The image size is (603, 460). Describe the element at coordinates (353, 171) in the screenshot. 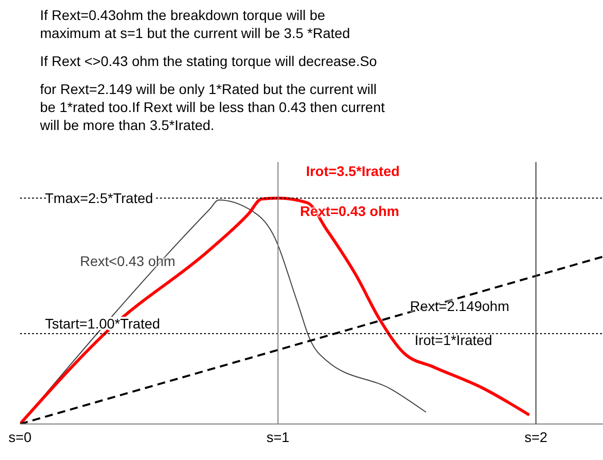

I see `annotation: Irot=3.5*Irated` at that location.